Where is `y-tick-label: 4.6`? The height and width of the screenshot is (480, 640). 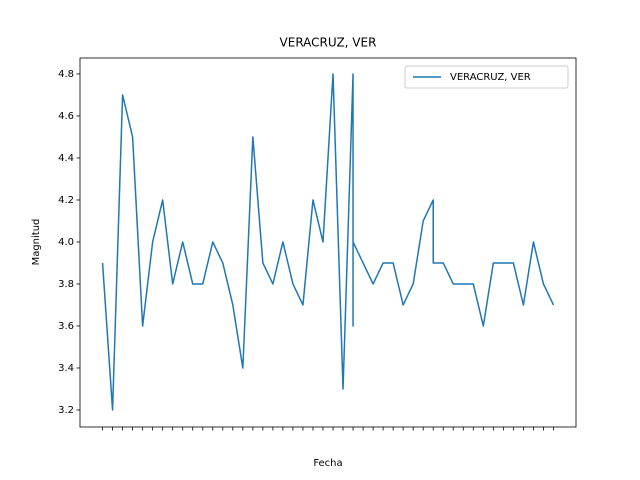 y-tick-label: 4.6 is located at coordinates (66, 116).